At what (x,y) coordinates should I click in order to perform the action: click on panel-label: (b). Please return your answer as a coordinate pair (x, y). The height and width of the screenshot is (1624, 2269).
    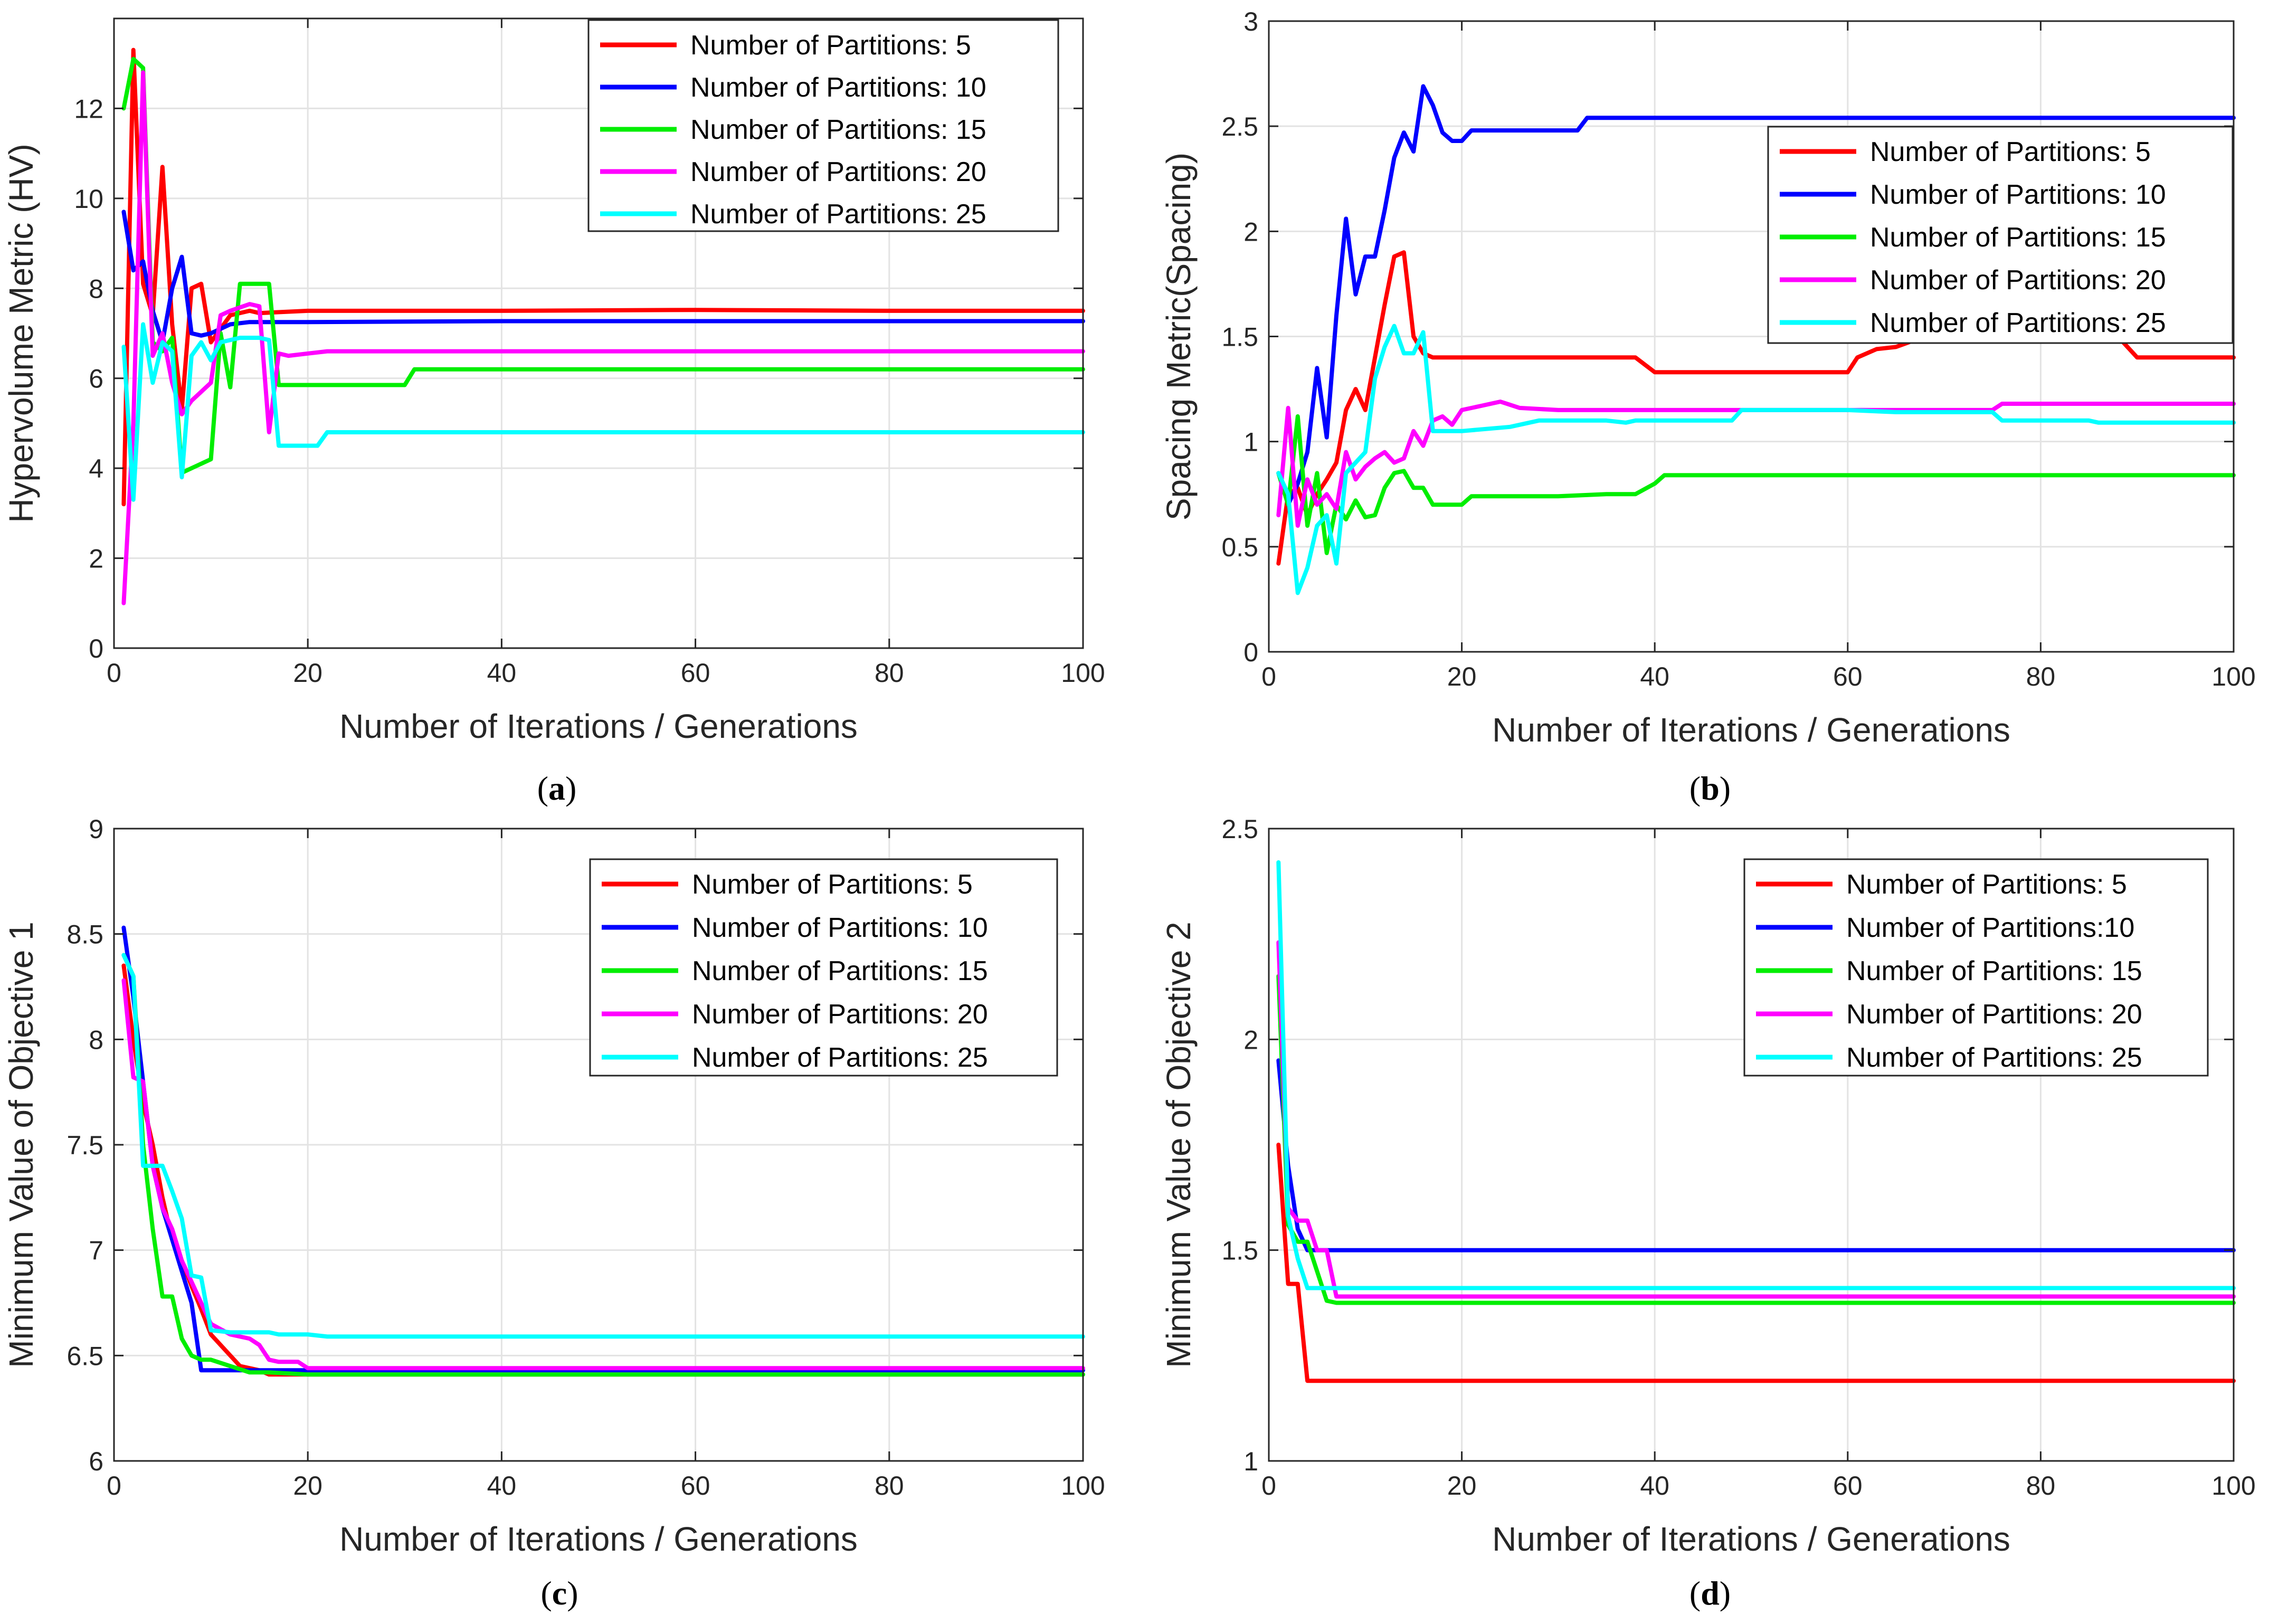
    Looking at the image, I should click on (1710, 789).